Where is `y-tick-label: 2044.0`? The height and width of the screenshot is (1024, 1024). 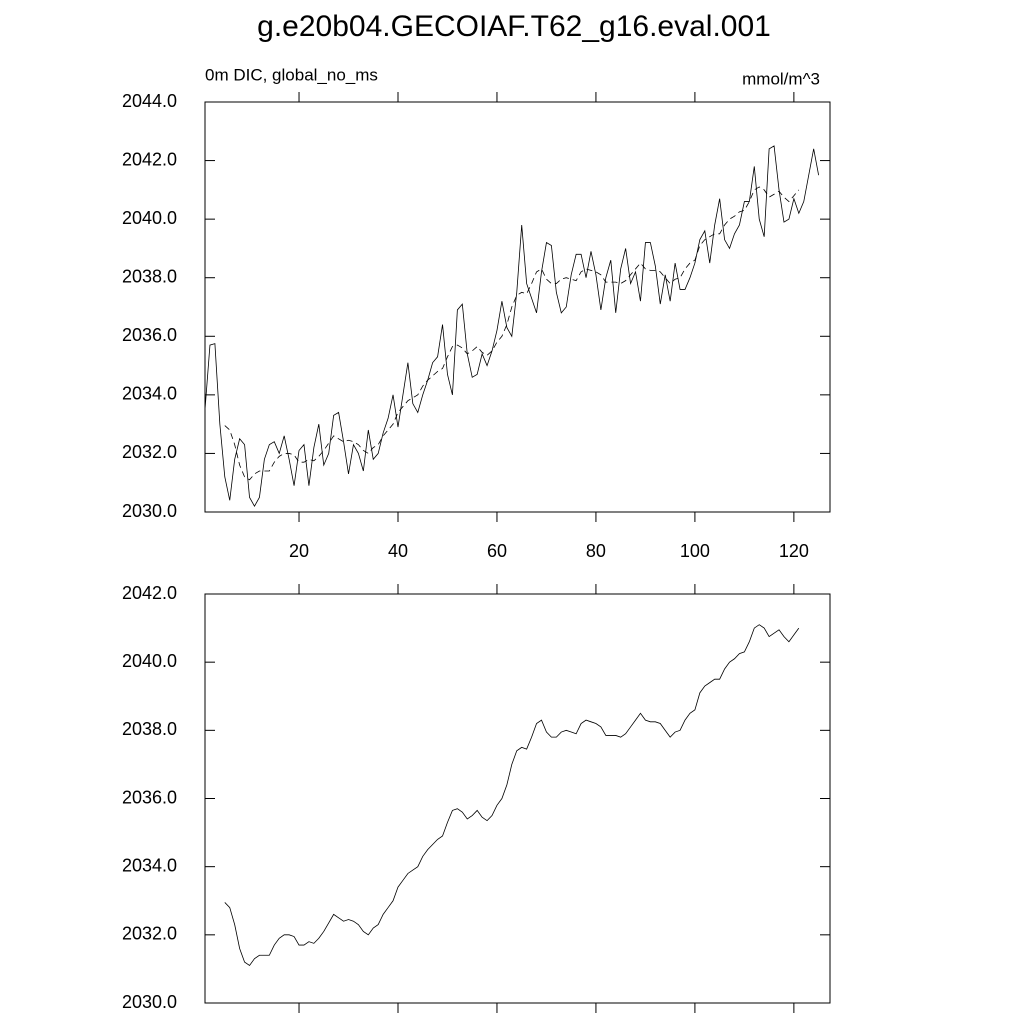 y-tick-label: 2044.0 is located at coordinates (149, 101).